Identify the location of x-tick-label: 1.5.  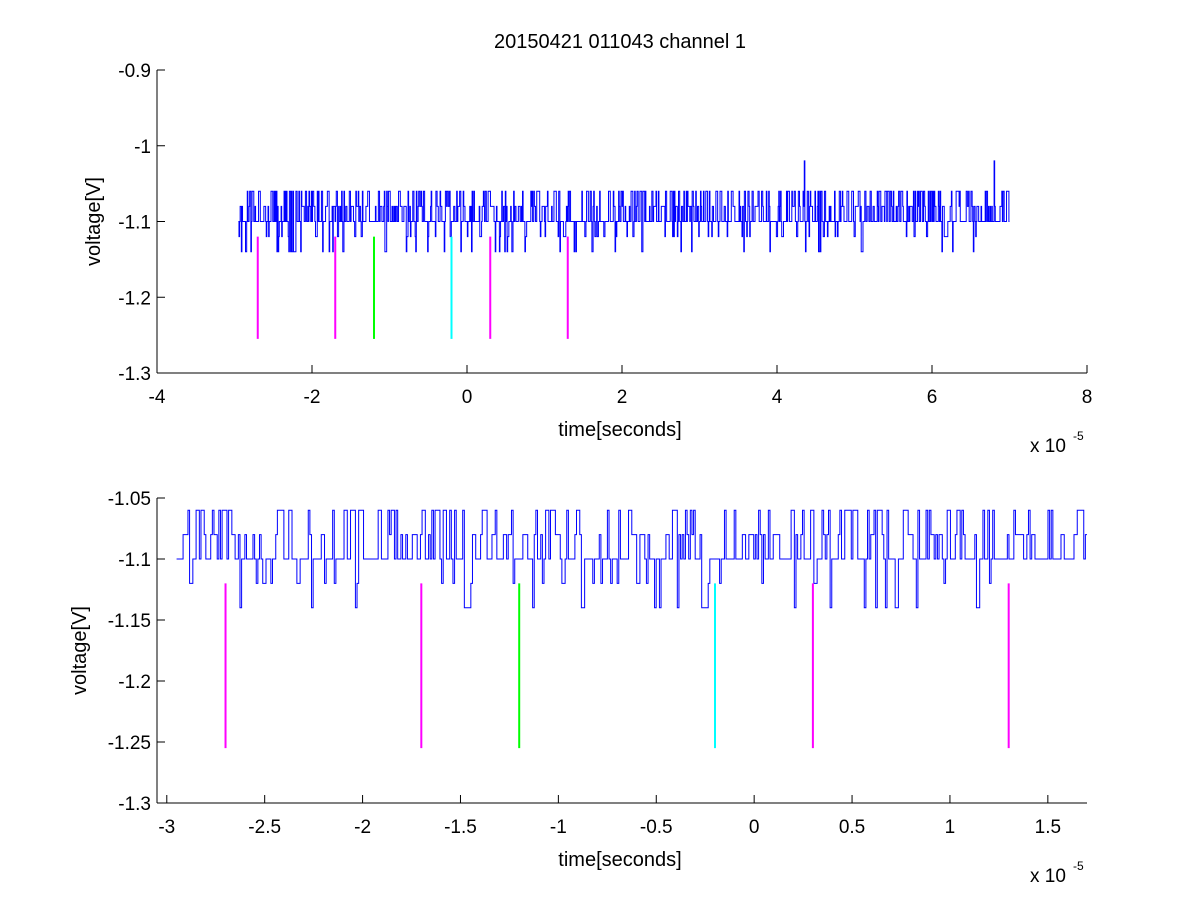
(1048, 827).